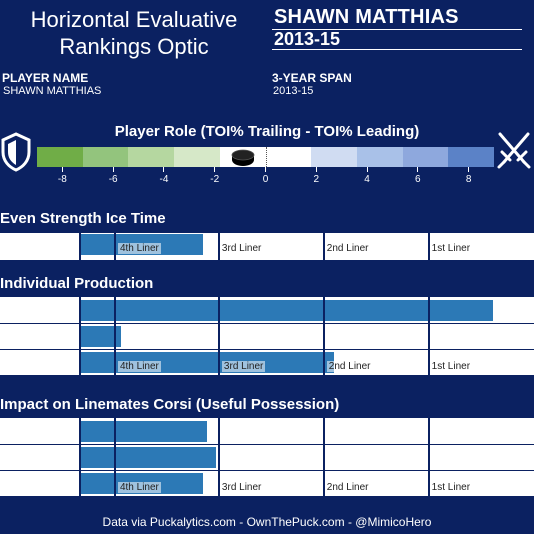 Image resolution: width=534 pixels, height=534 pixels. What do you see at coordinates (164, 179) in the screenshot?
I see `role-tick-label: -4` at bounding box center [164, 179].